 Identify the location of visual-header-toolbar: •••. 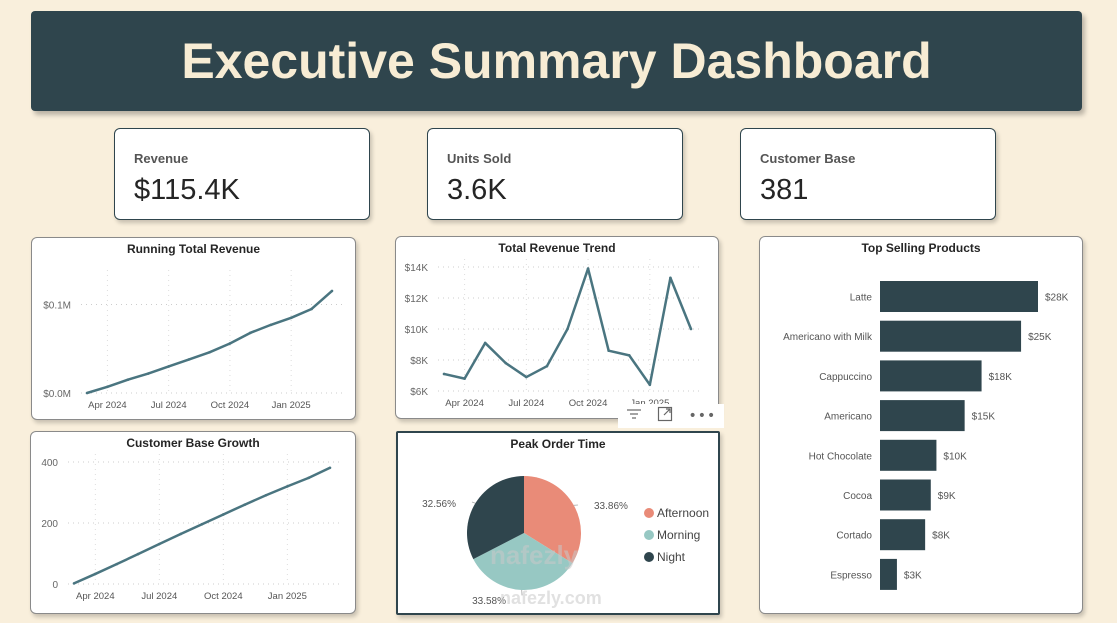
(671, 416).